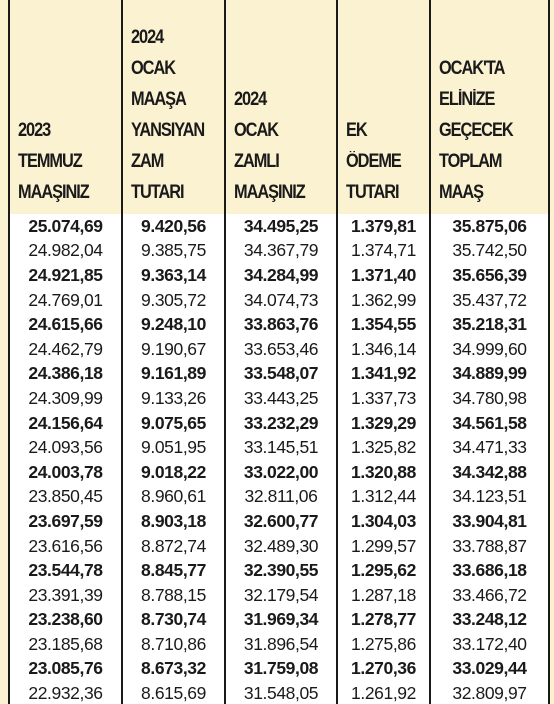  What do you see at coordinates (65, 251) in the screenshot?
I see `table-cell: 24.982,04` at bounding box center [65, 251].